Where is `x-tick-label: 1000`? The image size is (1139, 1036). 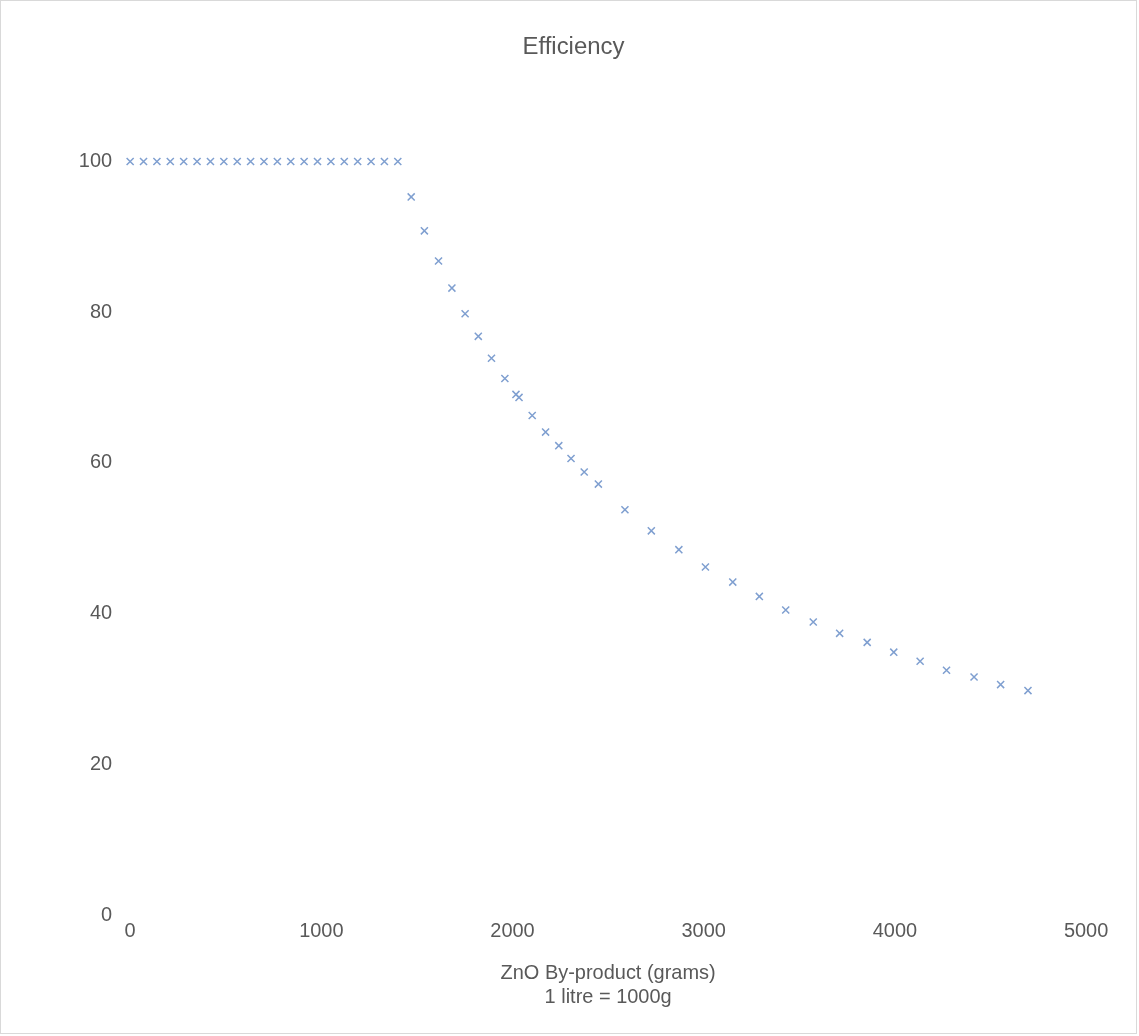 x-tick-label: 1000 is located at coordinates (321, 929).